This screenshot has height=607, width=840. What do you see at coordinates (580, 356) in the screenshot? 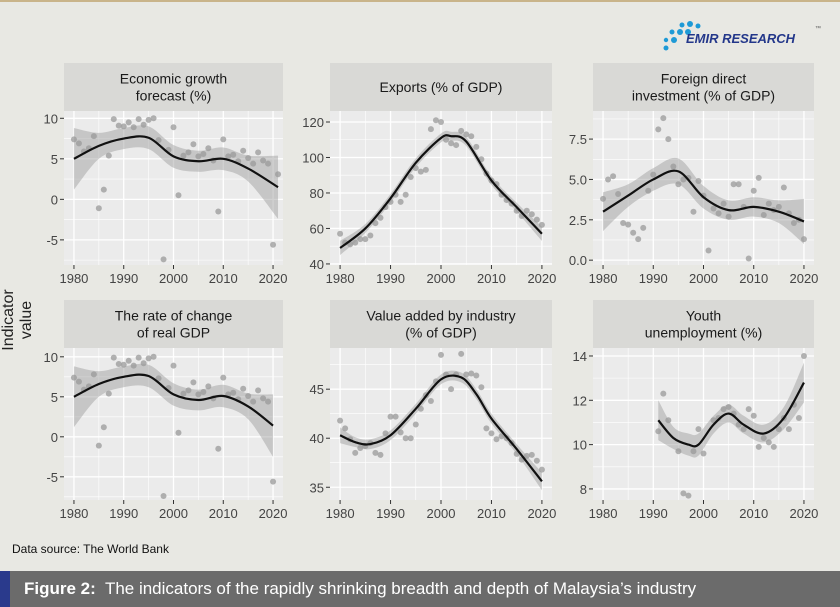
I see `y-tick-label: 14` at bounding box center [580, 356].